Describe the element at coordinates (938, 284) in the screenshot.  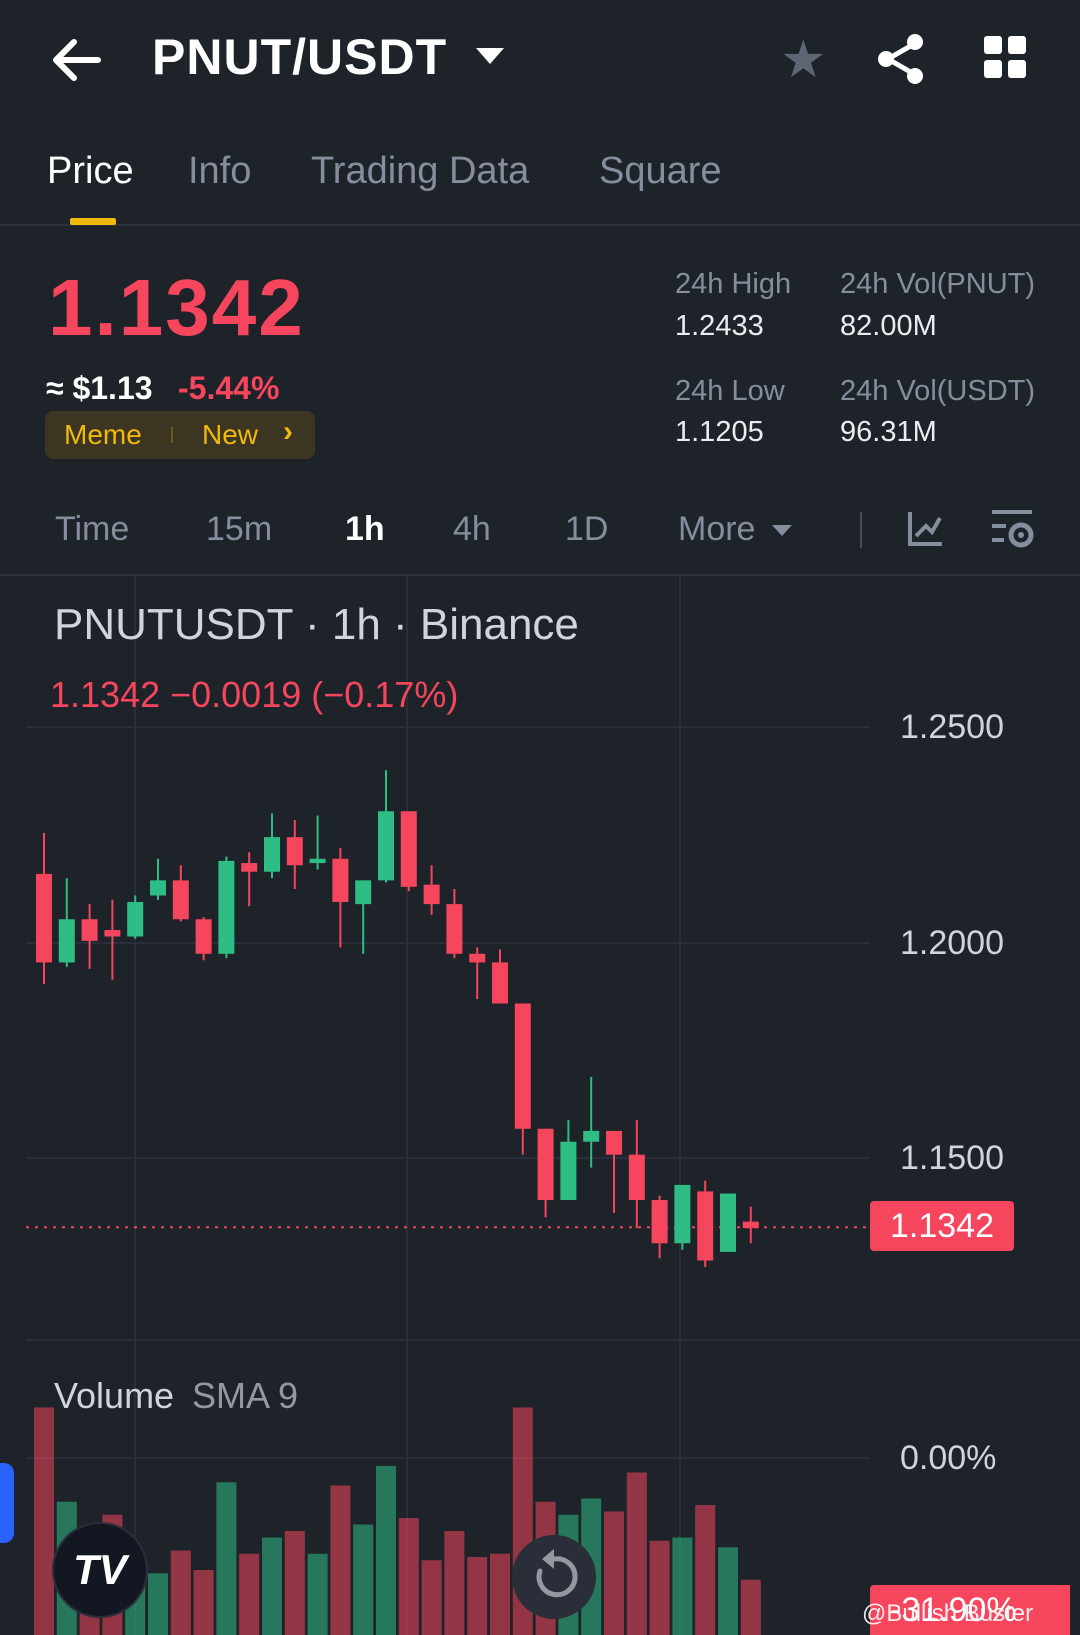
I see `vol-base-label: 24h Vol(PNUT)` at that location.